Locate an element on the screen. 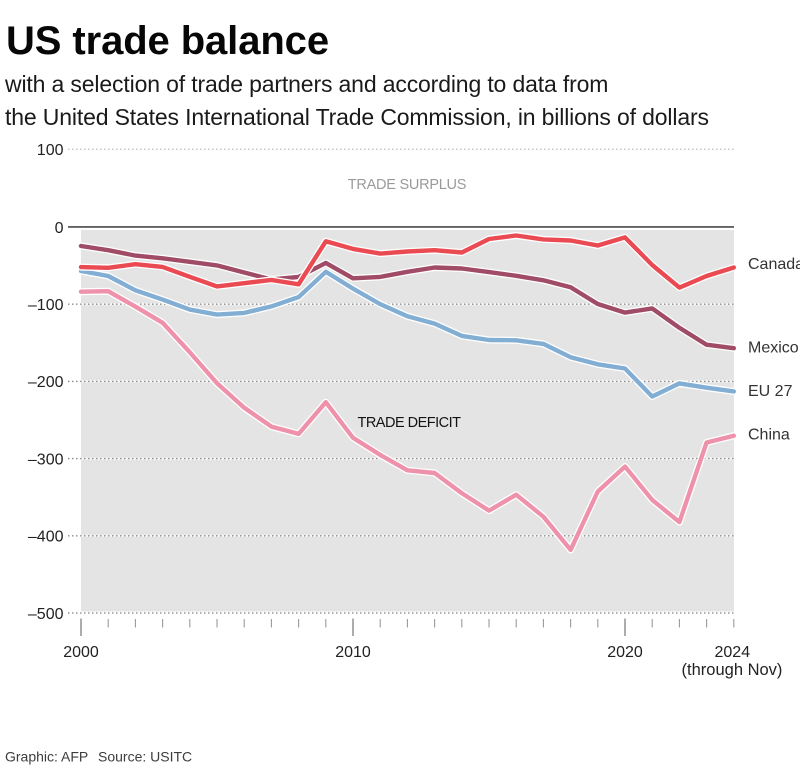 The width and height of the screenshot is (800, 778). svg-text: US trade balance is located at coordinates (167, 41).